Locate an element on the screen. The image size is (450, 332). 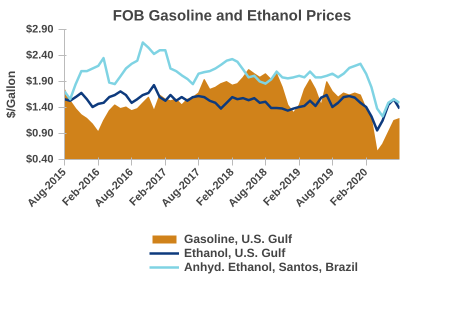
legend-label: Ethanol, U.S. Gulf is located at coordinates (235, 253).